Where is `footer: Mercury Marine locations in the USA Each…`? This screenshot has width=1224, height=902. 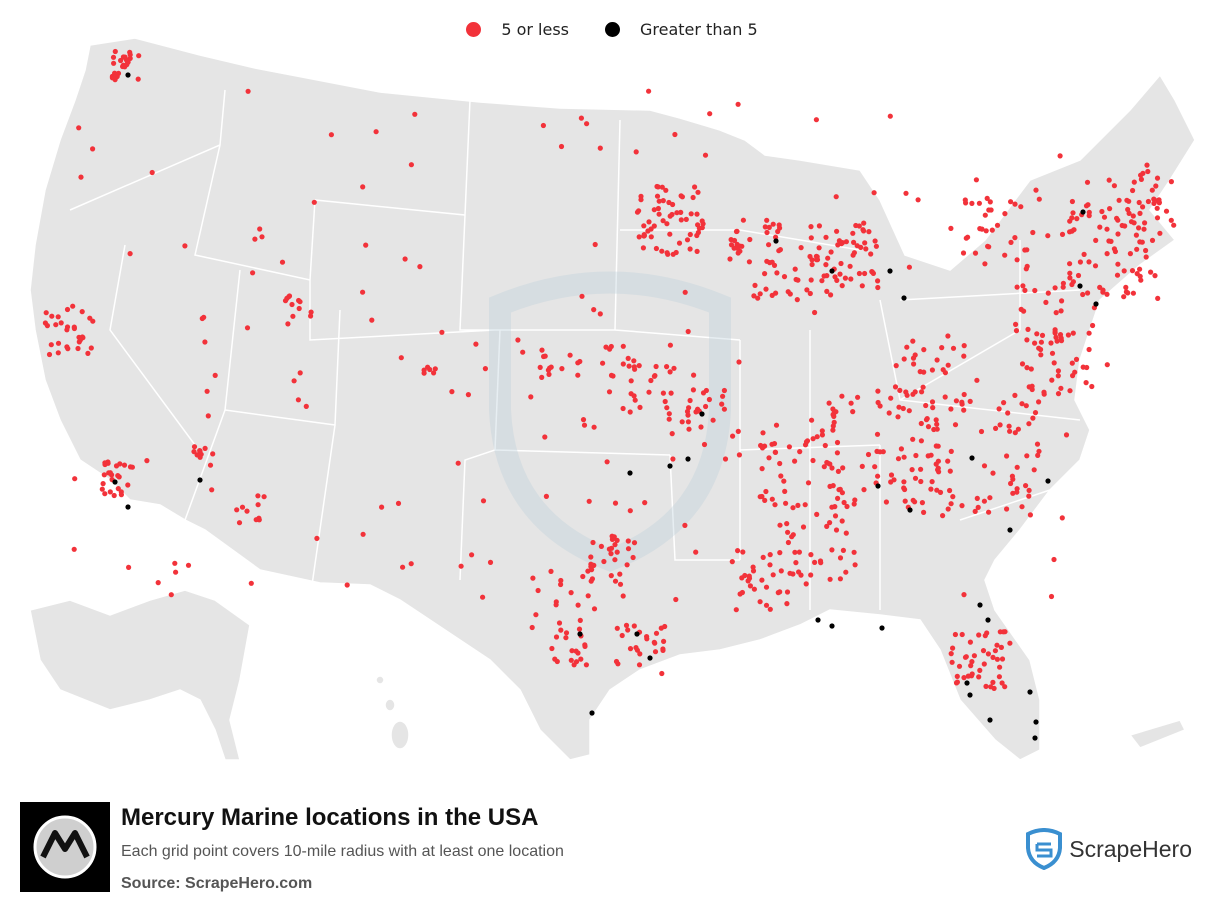
footer: Mercury Marine locations in the USA Each… is located at coordinates (612, 851).